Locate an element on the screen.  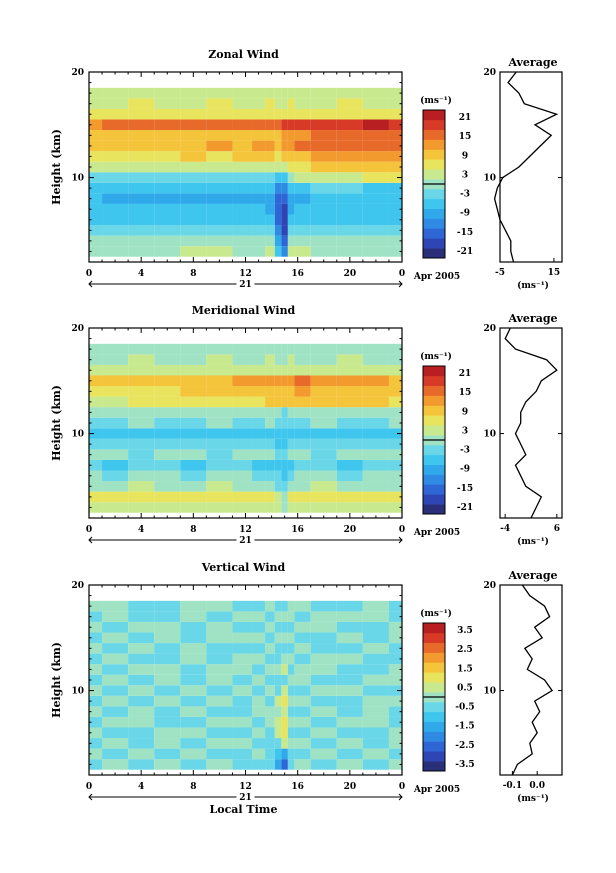
x-tick-label: 12 is located at coordinates (245, 274).